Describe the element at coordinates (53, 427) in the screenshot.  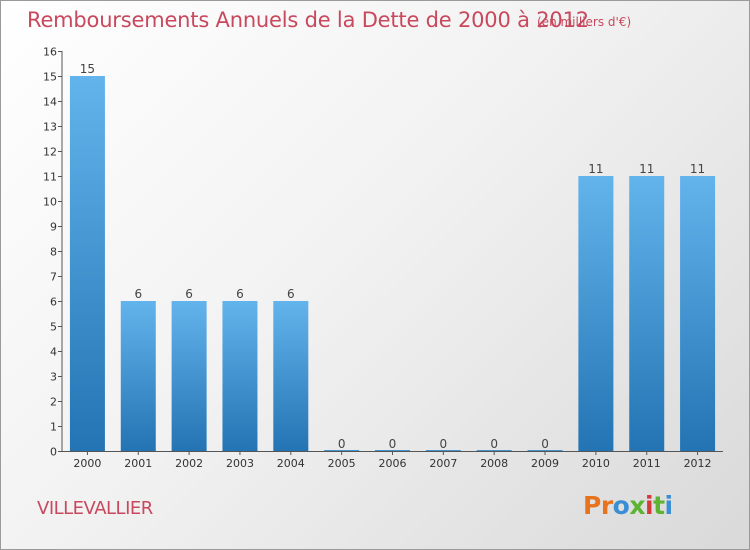
I see `y-tick-label: 1` at that location.